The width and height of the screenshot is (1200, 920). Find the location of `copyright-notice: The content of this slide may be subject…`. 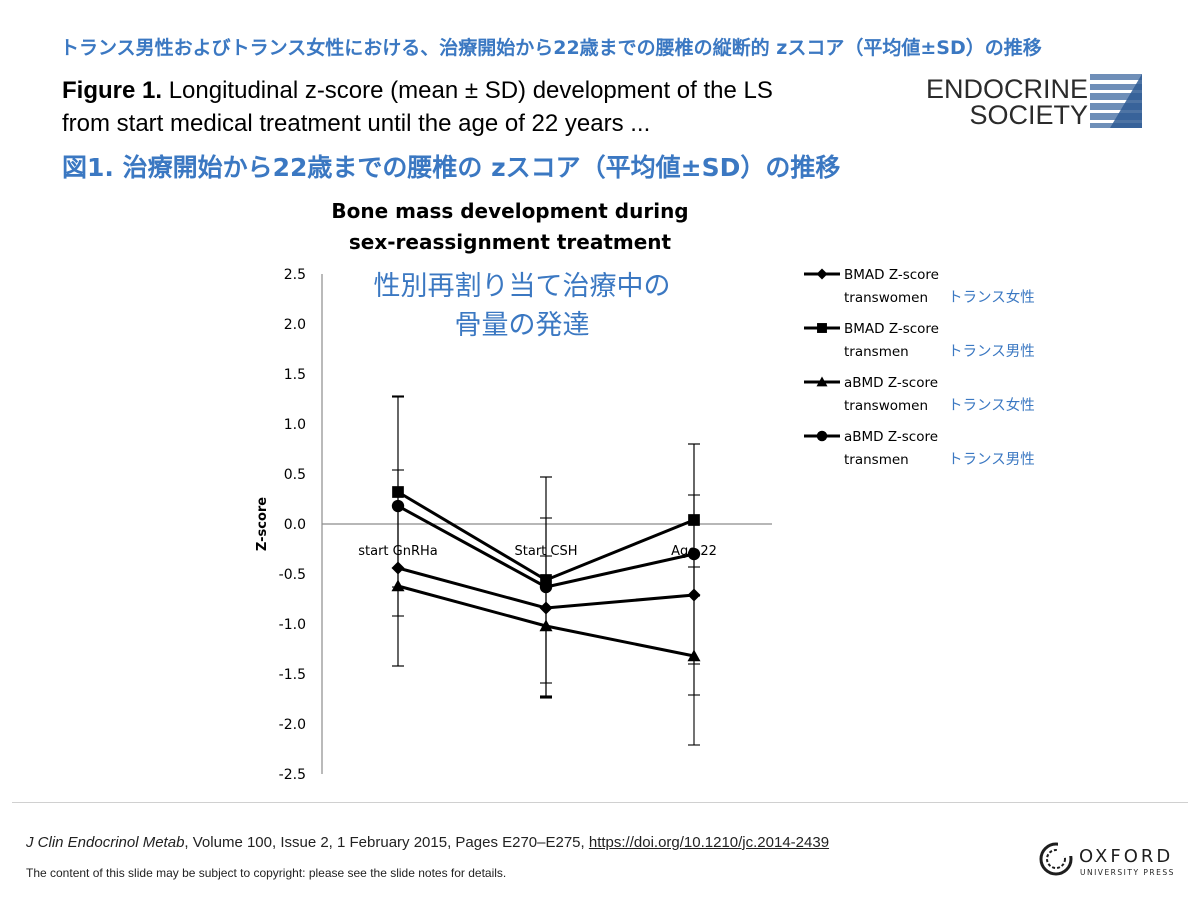

copyright-notice: The content of this slide may be subject… is located at coordinates (266, 873).